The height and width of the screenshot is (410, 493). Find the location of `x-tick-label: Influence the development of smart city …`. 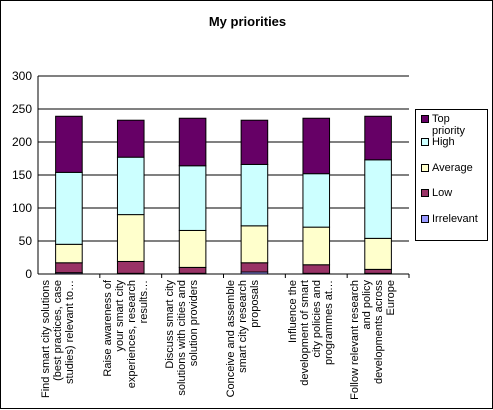

x-tick-label: Influence the development of smart city … is located at coordinates (311, 333).